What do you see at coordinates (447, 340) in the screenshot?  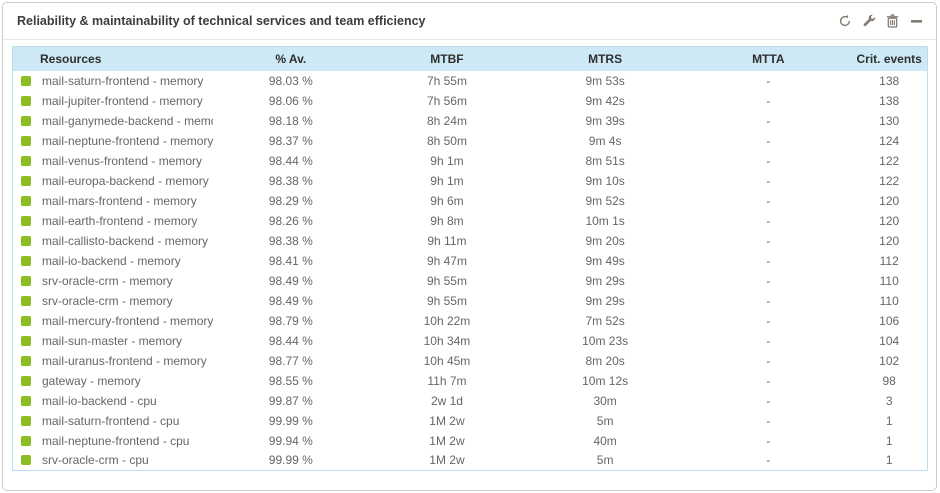 I see `mtbf-cell: 10h 34m` at bounding box center [447, 340].